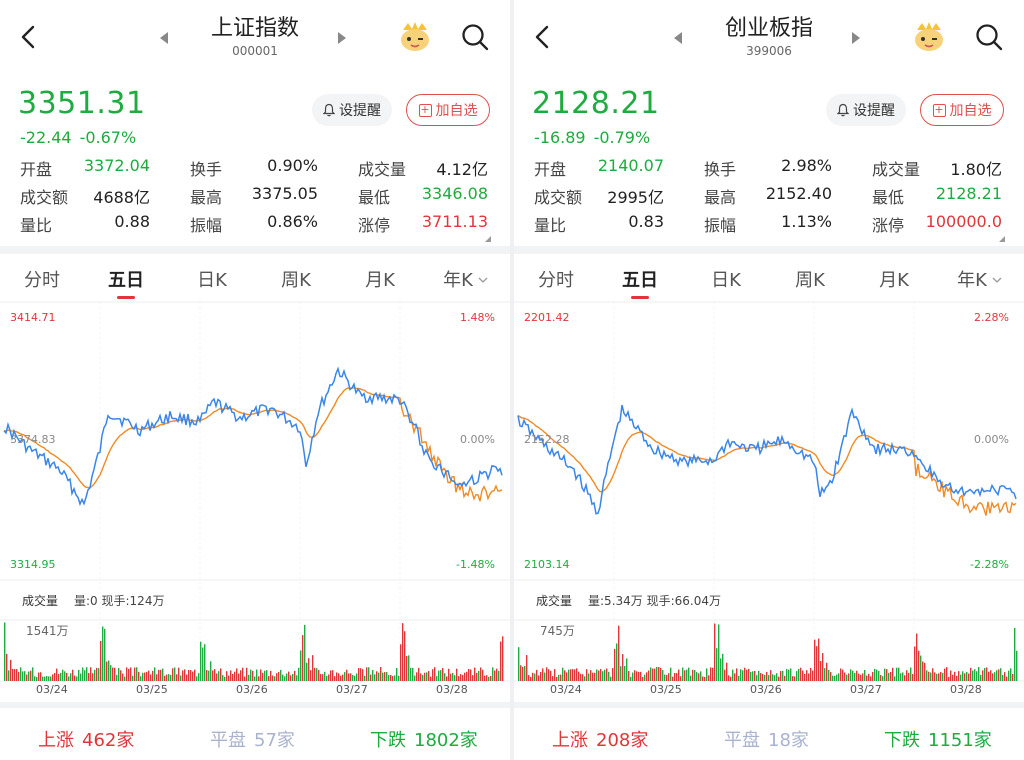 This screenshot has width=1024, height=760. Describe the element at coordinates (547, 439) in the screenshot. I see `y-axis-mid-label: 2152.28` at that location.